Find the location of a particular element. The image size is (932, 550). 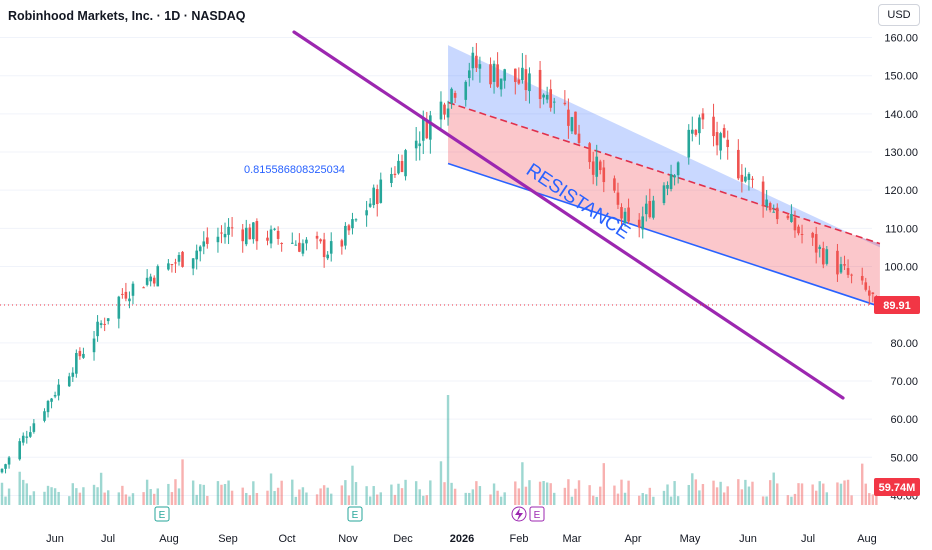

symbol-title: Robinhood Markets, Inc. · 1D · NASDAQ is located at coordinates (127, 16).